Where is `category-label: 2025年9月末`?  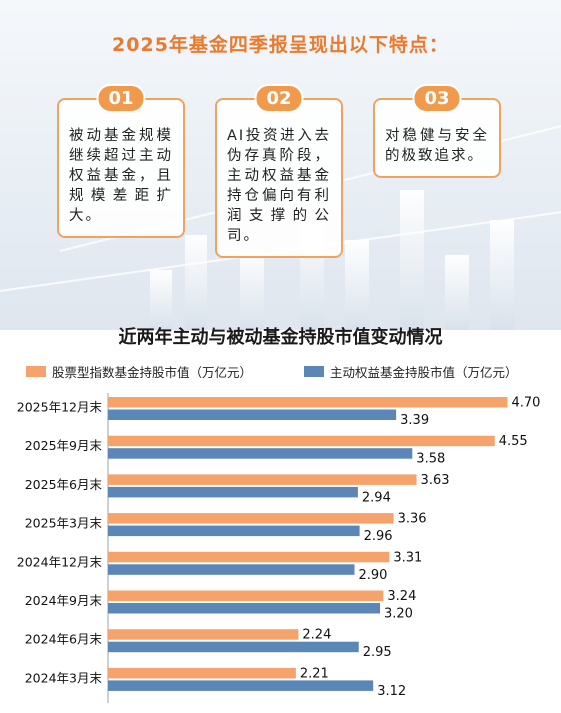 category-label: 2025年9月末 is located at coordinates (64, 445).